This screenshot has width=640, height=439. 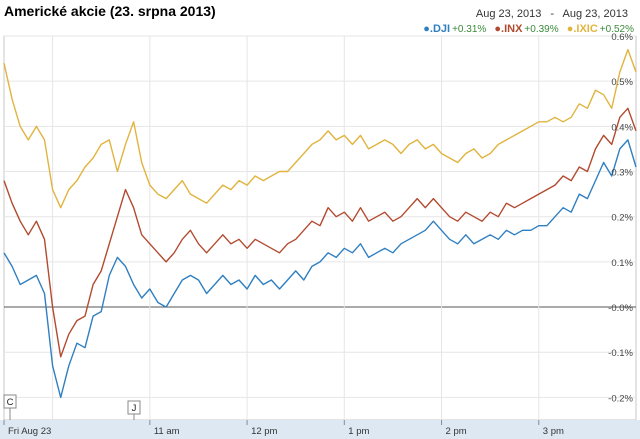 I want to click on x-axis-strip, so click(x=320, y=429).